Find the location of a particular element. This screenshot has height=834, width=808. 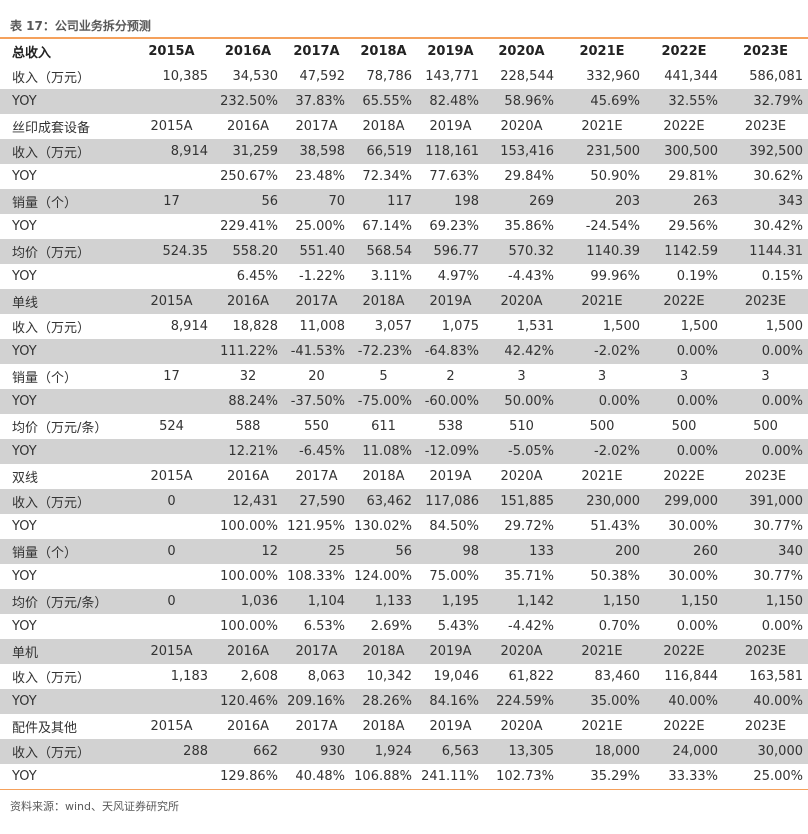

table-cell: 8,063 is located at coordinates (326, 676).